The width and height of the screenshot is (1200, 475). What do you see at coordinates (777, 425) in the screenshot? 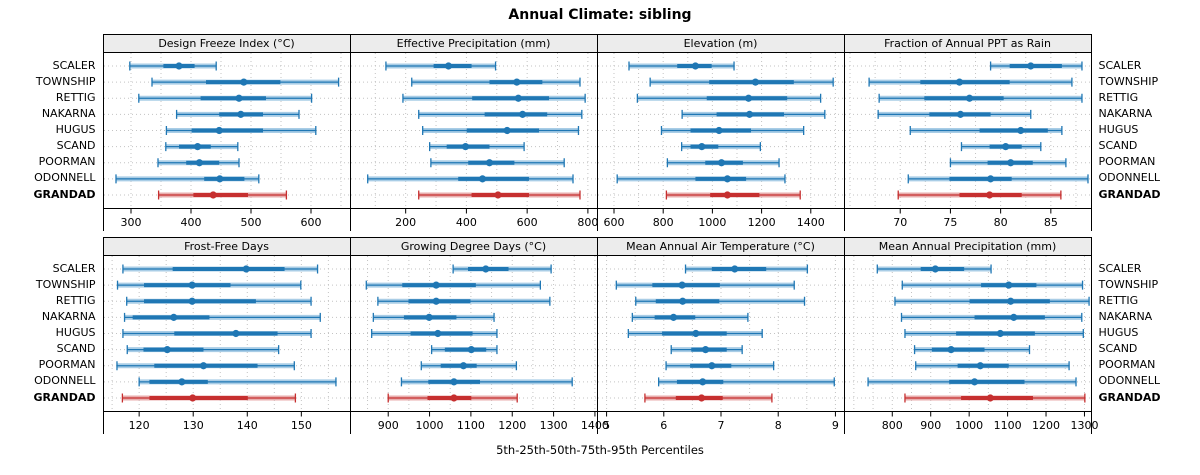
I see `tick-label: 8` at bounding box center [777, 425].